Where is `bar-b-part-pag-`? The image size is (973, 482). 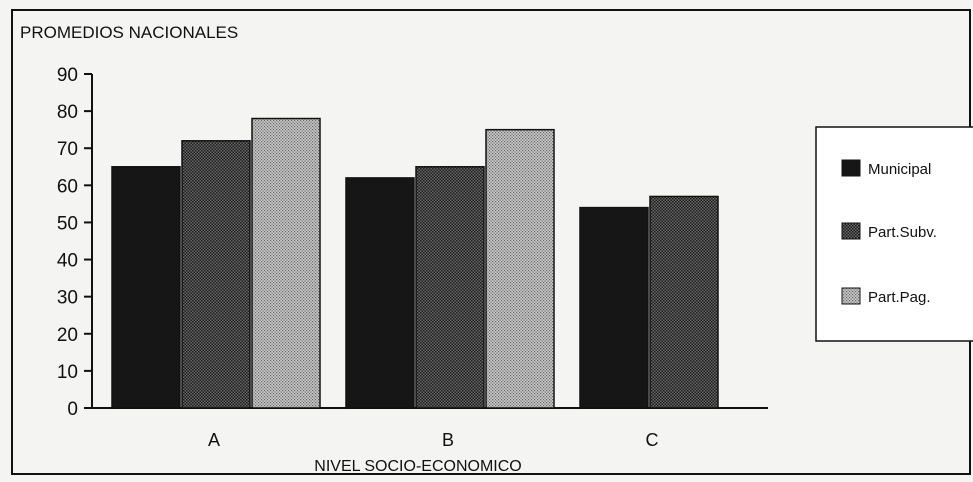 bar-b-part-pag- is located at coordinates (520, 268).